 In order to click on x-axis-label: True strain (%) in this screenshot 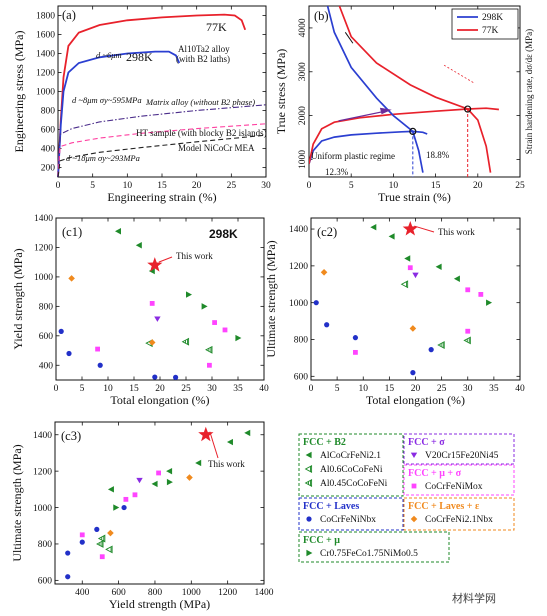, I will do `click(414, 197)`.